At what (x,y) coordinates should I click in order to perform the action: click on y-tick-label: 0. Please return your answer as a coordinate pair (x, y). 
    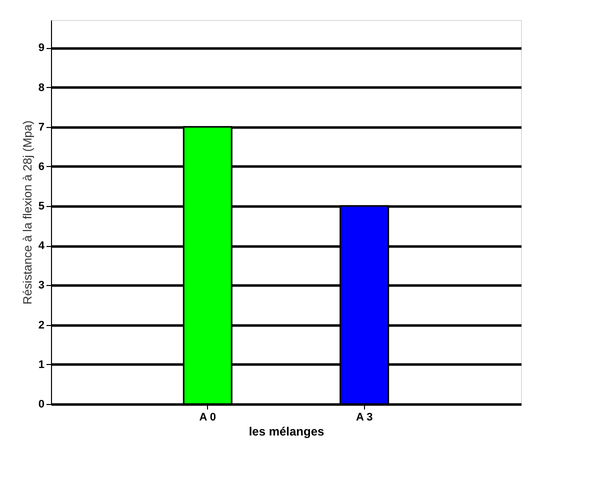
    Looking at the image, I should click on (41, 404).